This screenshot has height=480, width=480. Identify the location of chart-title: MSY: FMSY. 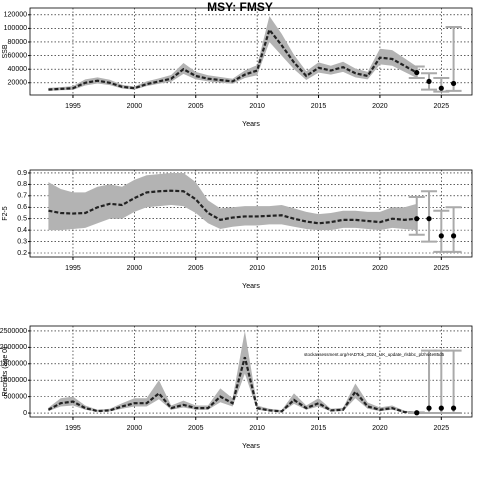
(240, 7).